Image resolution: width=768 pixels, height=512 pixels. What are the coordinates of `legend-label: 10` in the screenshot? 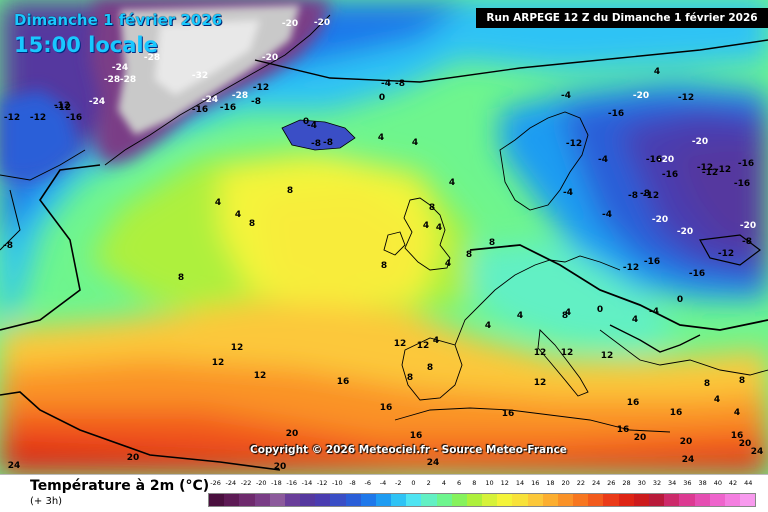 It's located at (489, 483).